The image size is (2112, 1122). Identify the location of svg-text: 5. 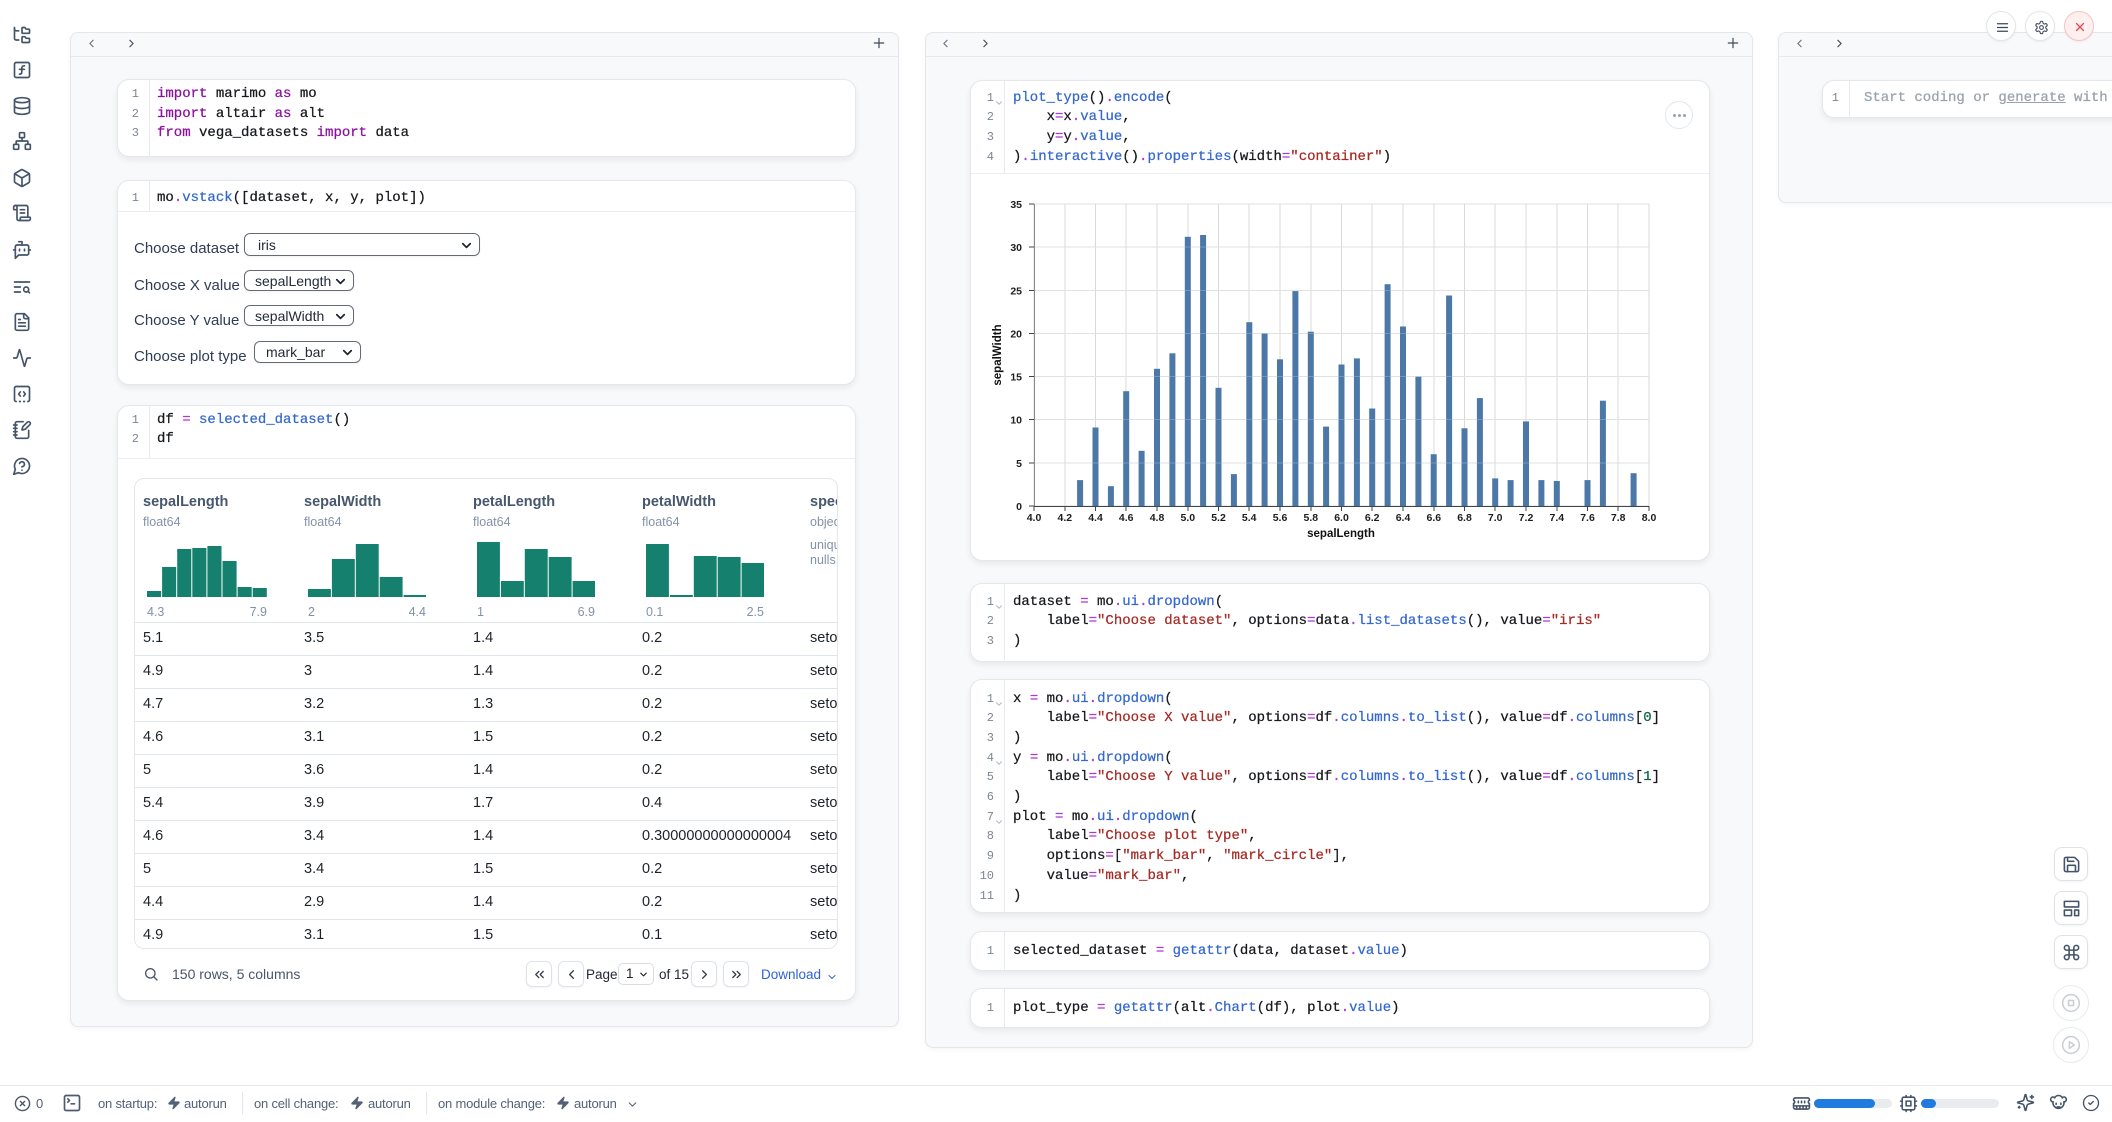
(1019, 464).